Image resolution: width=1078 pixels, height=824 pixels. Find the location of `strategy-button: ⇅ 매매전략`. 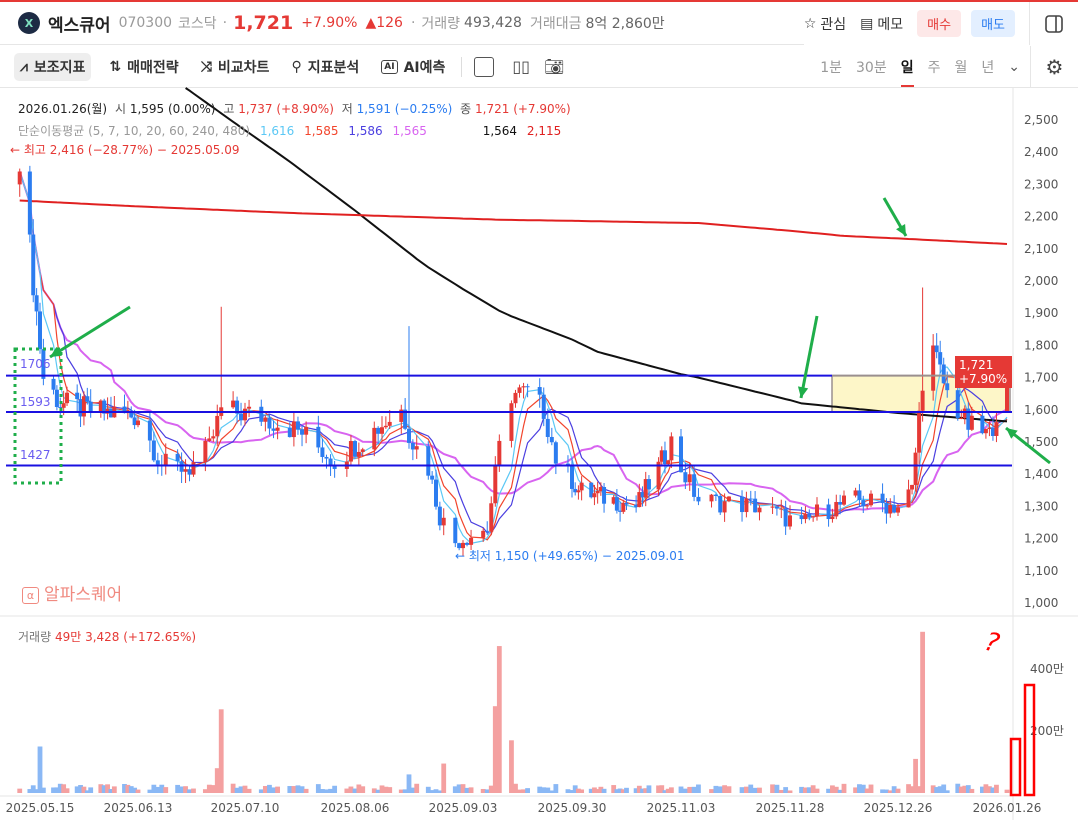

strategy-button: ⇅ 매매전략 is located at coordinates (143, 67).